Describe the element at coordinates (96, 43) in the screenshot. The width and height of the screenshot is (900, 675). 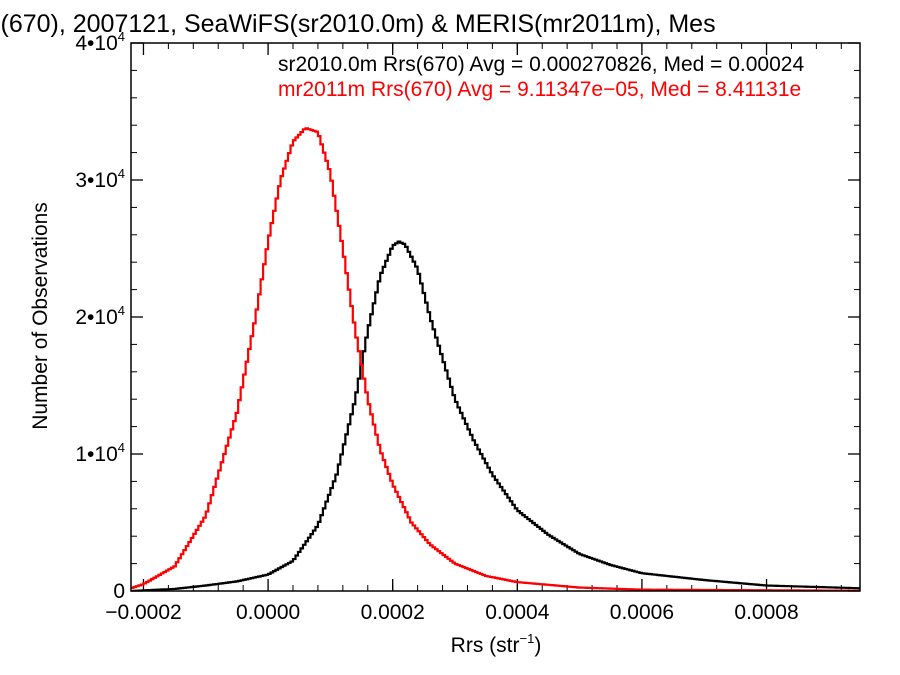
I see `y-tick-mantissa: 4•10` at that location.